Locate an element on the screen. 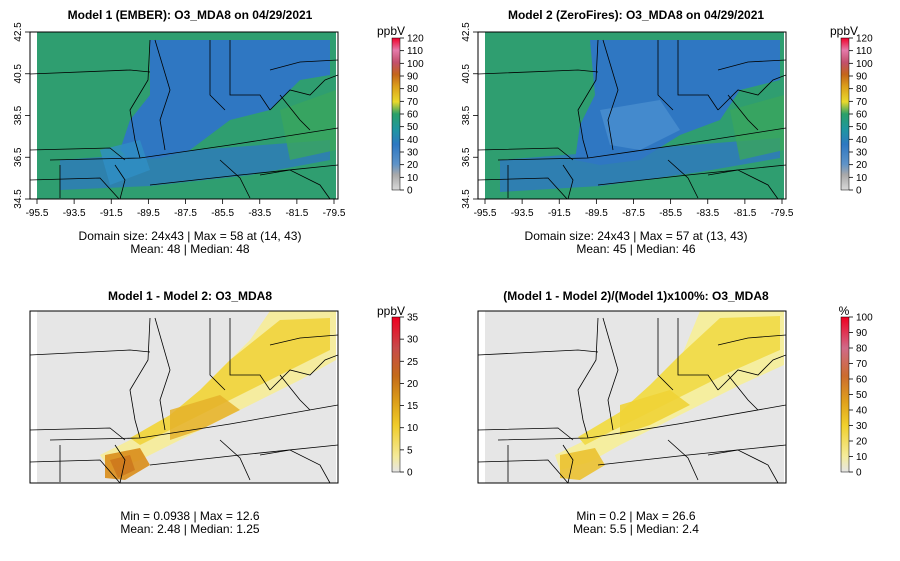  panel-4-stats-line1: Min = 0.2 | Max = 26.6 is located at coordinates (636, 516).